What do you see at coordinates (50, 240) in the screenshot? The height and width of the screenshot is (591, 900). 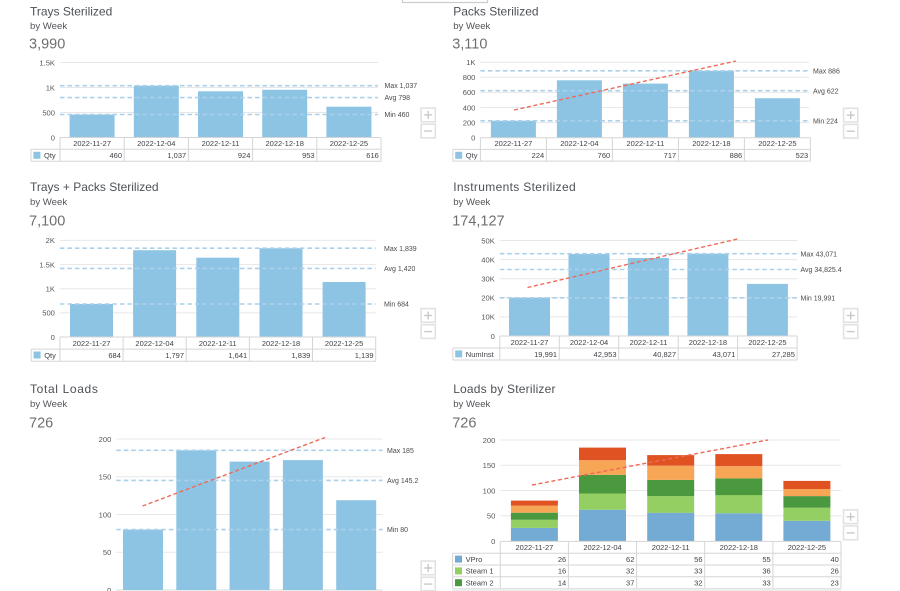 I see `svg-text: 2K` at bounding box center [50, 240].